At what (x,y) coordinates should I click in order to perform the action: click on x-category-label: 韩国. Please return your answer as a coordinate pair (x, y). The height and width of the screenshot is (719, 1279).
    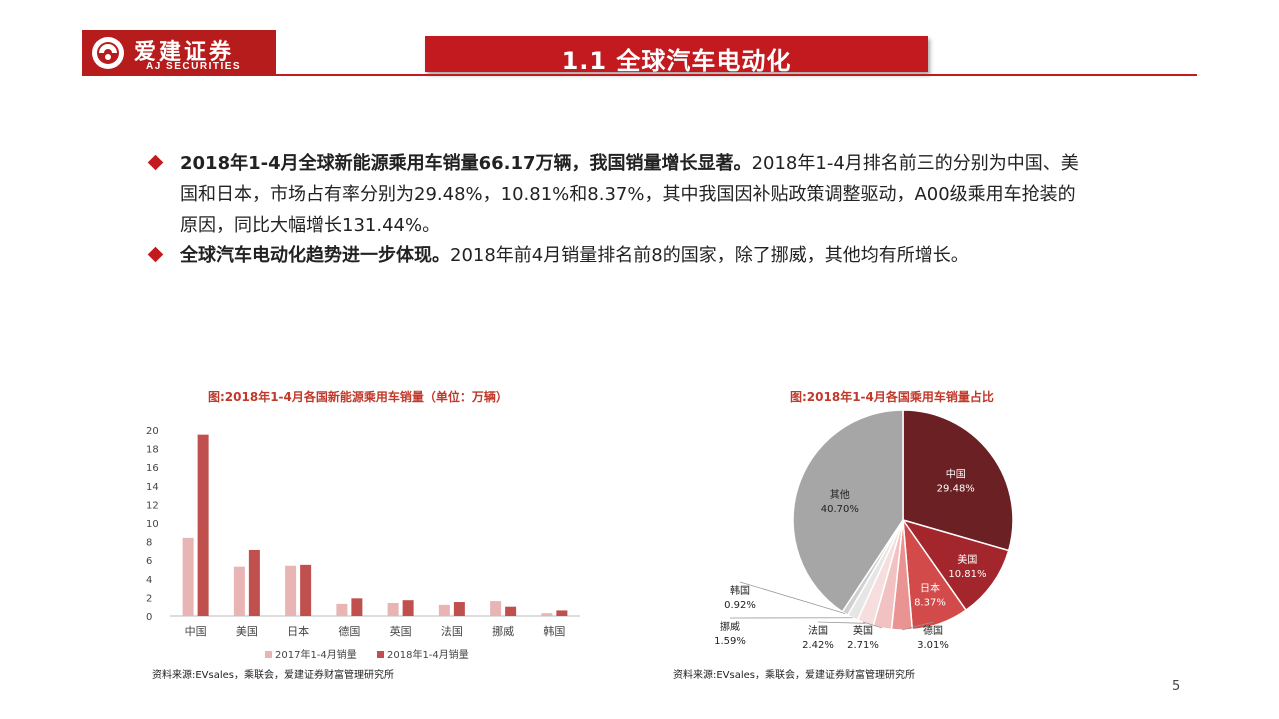
    Looking at the image, I should click on (554, 631).